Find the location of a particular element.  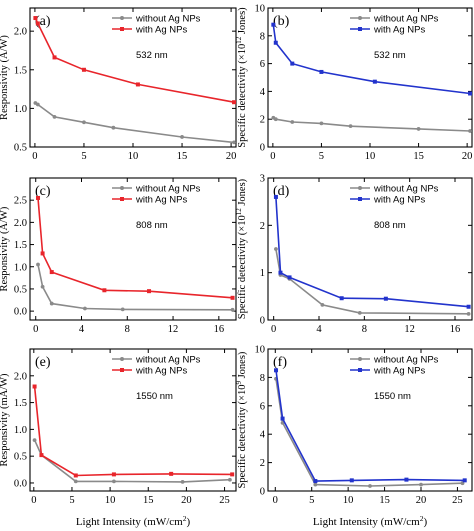

legend-label: without Ag NPs is located at coordinates (406, 188).